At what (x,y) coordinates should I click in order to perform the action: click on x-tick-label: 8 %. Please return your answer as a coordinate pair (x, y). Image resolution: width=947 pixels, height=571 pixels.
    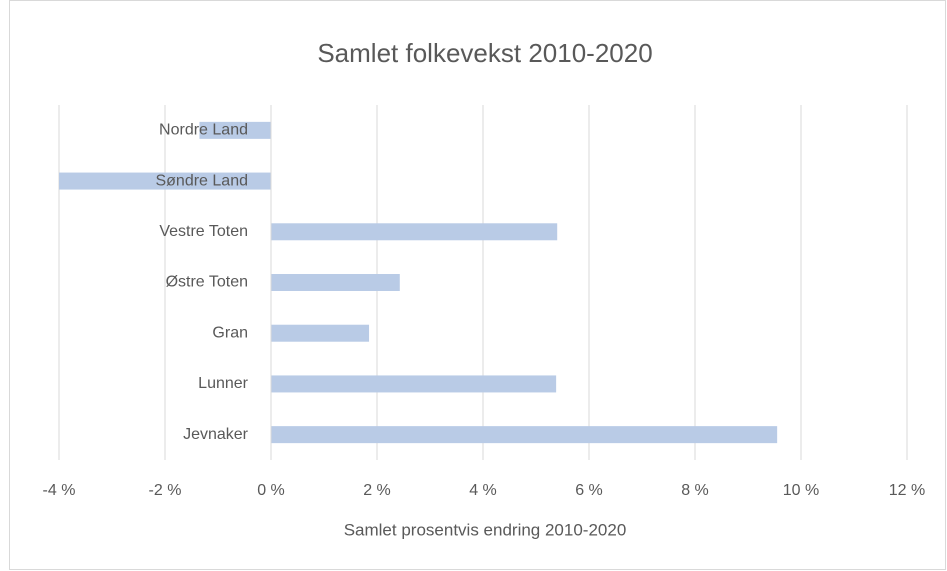
    Looking at the image, I should click on (695, 490).